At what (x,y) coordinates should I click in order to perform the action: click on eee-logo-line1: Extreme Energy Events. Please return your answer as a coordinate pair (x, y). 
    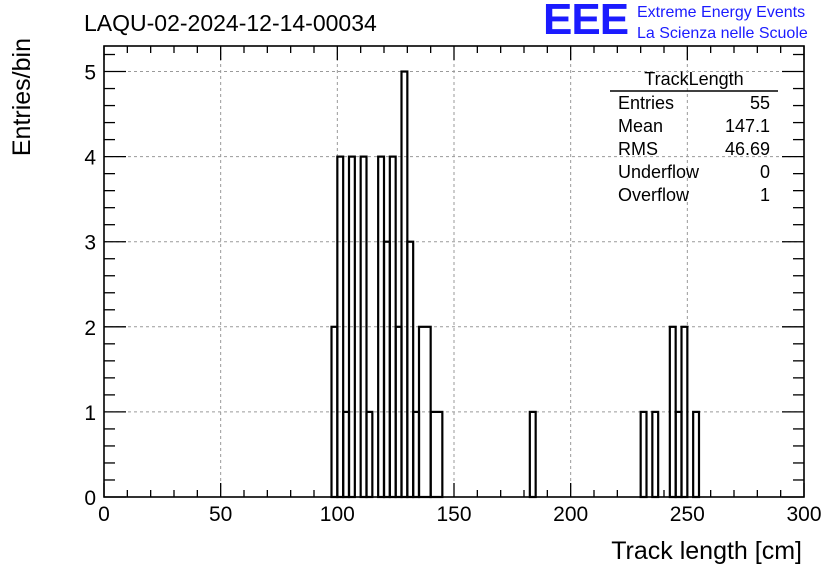
    Looking at the image, I should click on (721, 12).